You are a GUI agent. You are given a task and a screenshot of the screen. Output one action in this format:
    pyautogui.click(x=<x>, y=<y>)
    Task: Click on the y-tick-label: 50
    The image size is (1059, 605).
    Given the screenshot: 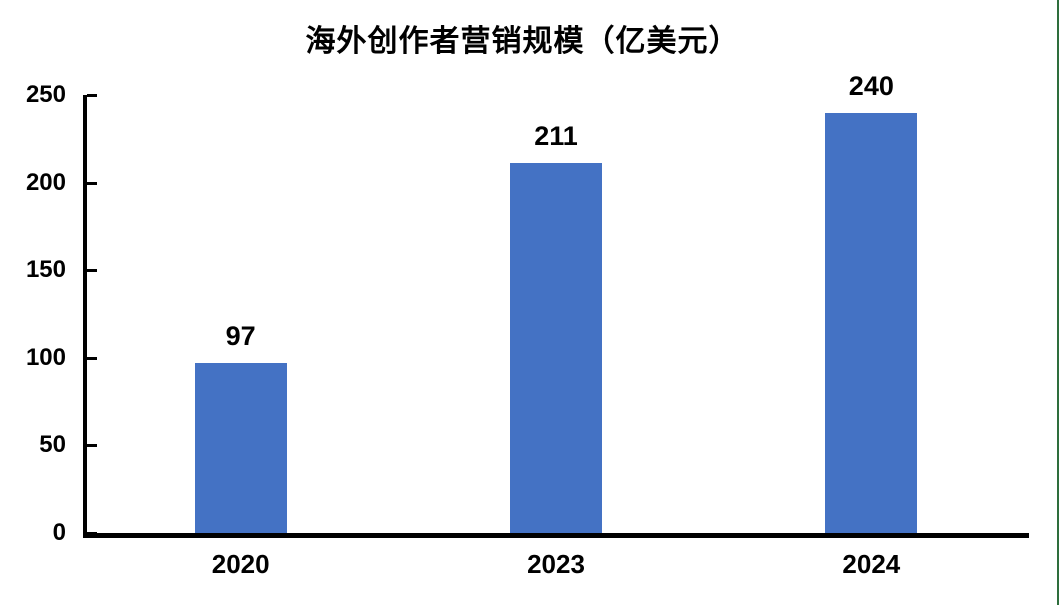 What is the action you would take?
    pyautogui.click(x=52, y=445)
    